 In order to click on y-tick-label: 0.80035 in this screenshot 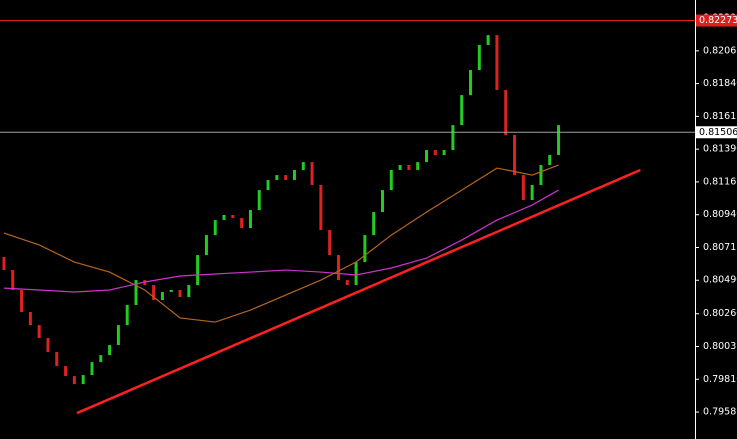, I will do `click(720, 346)`.